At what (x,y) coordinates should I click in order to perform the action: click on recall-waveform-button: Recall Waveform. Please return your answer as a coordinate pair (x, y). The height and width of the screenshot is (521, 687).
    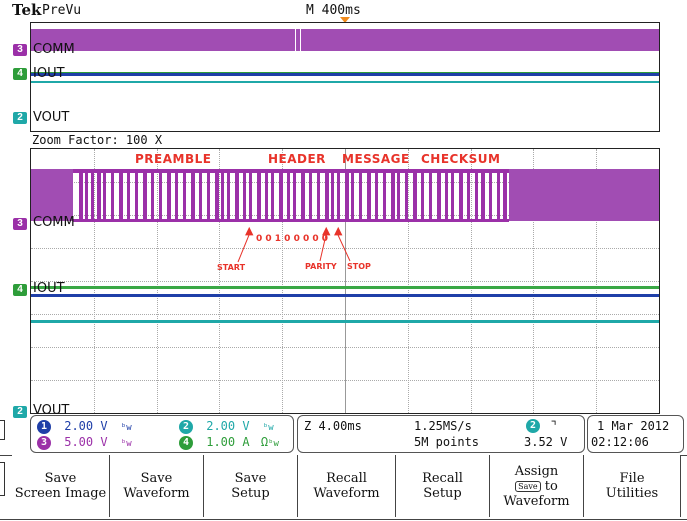
    Looking at the image, I should click on (347, 486).